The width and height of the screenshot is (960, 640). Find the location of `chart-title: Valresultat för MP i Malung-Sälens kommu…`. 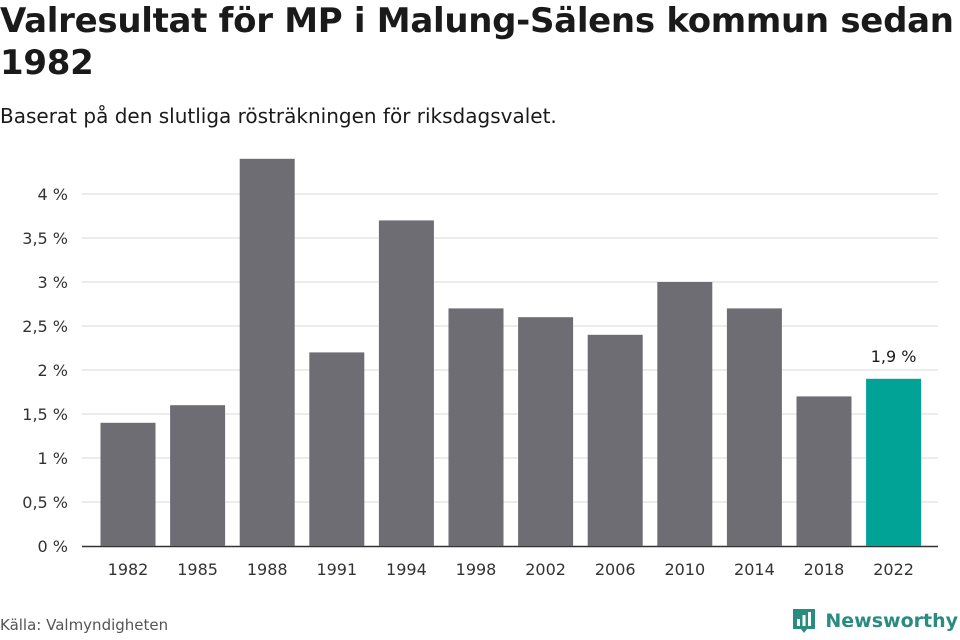

chart-title: Valresultat för MP i Malung-Sälens kommu… is located at coordinates (477, 42).